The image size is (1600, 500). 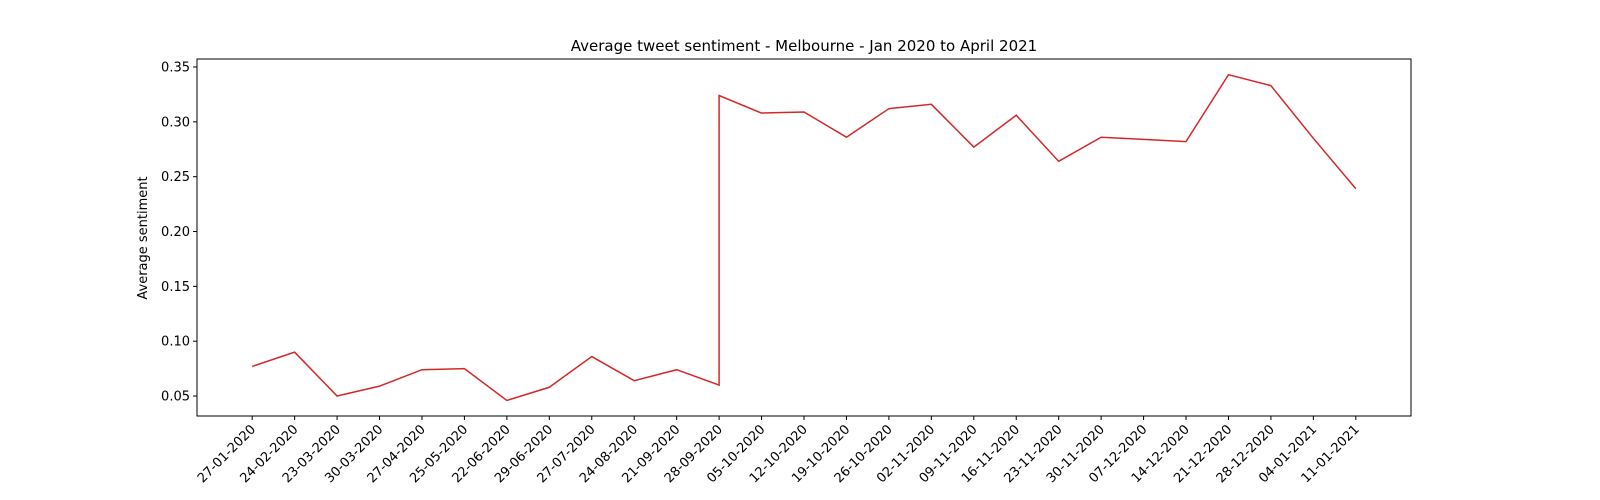 I want to click on y-tick-label: 0.05, so click(x=175, y=397).